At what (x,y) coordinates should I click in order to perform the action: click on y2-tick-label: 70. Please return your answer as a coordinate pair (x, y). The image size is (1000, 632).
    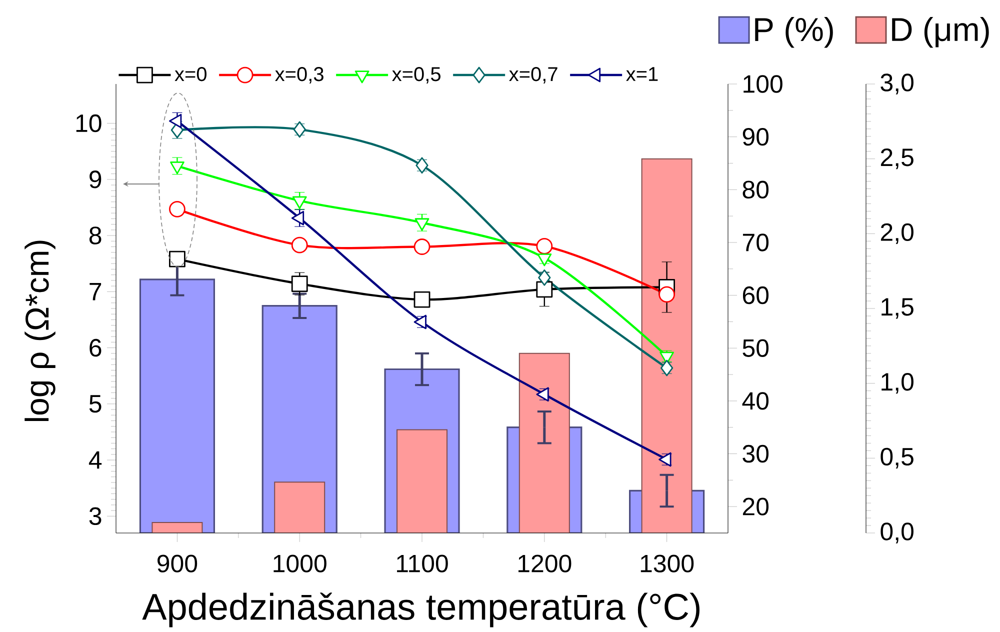
    Looking at the image, I should click on (755, 243).